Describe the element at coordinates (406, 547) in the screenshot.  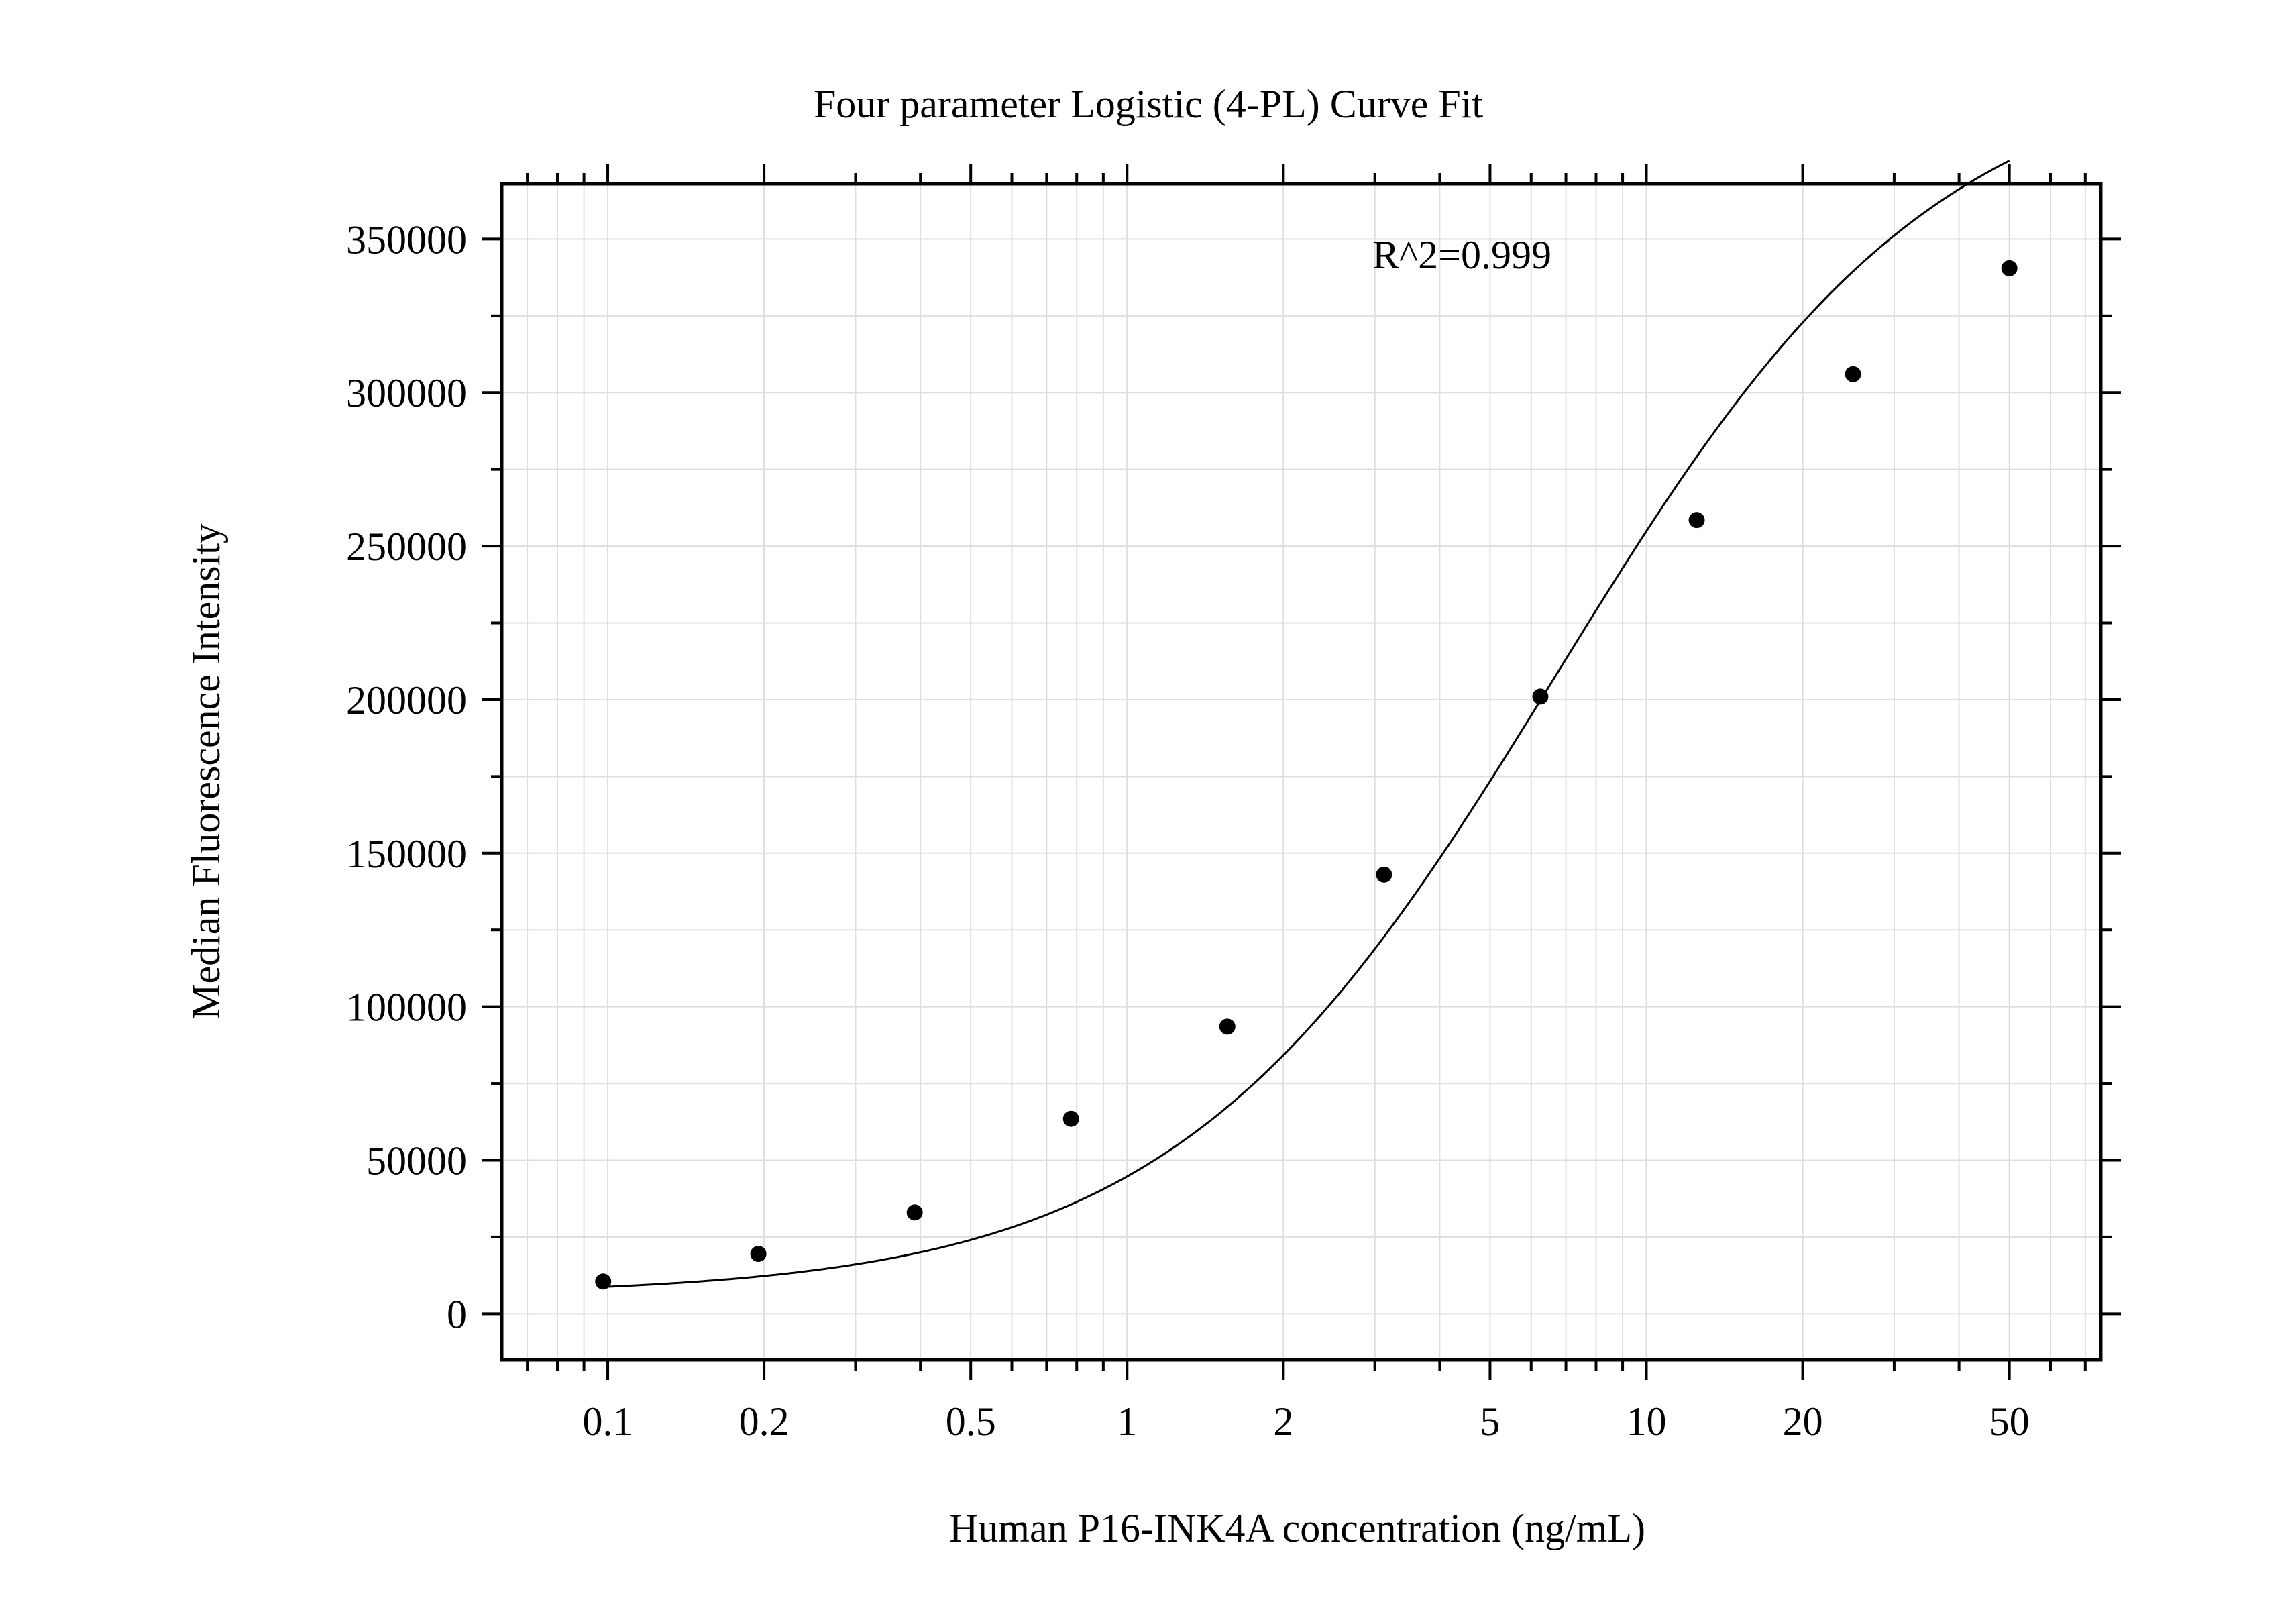
I see `y-tick-label: 250000` at that location.